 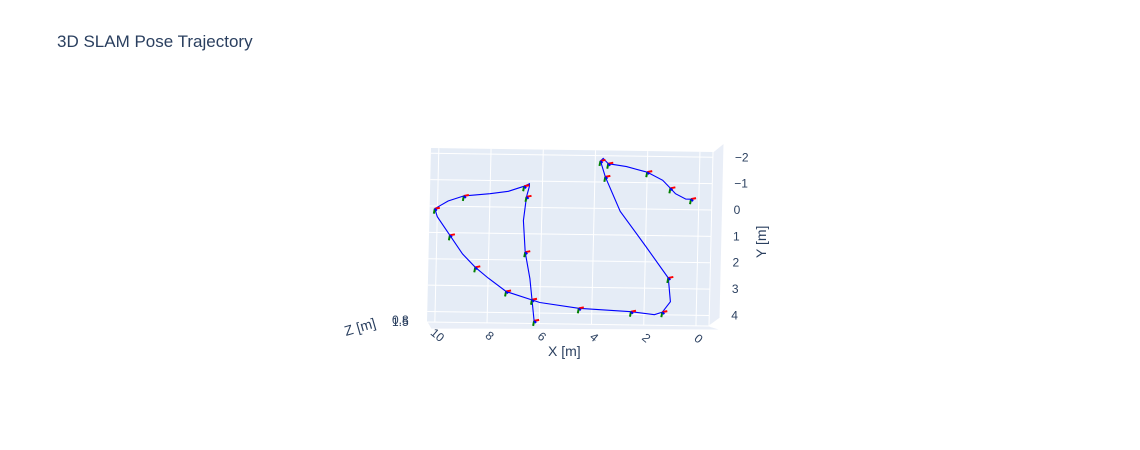 I want to click on y-tick-label: 2, so click(x=735, y=263).